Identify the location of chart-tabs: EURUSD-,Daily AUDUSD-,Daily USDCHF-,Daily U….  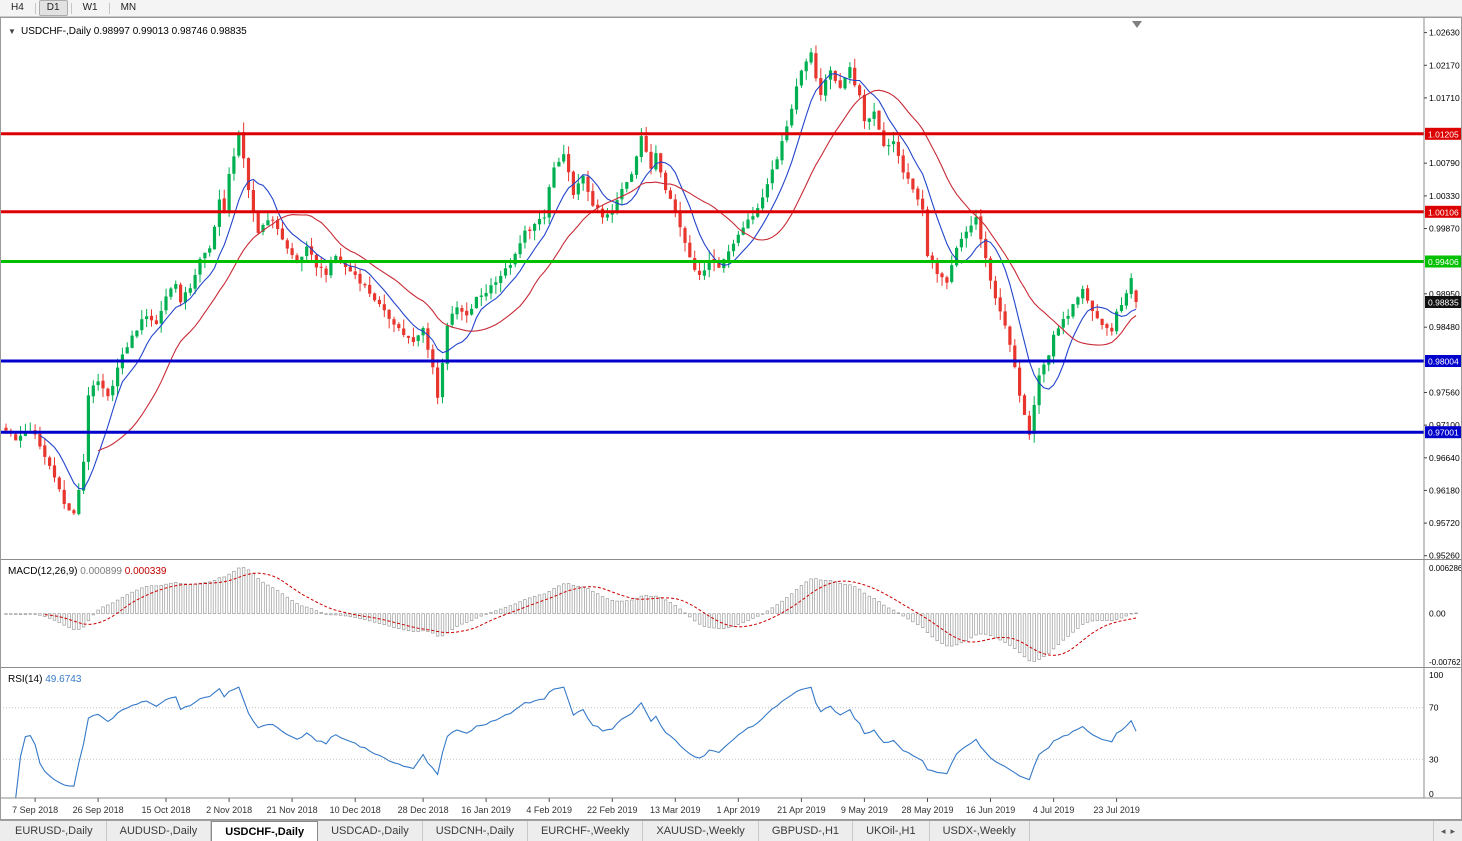
(716, 831).